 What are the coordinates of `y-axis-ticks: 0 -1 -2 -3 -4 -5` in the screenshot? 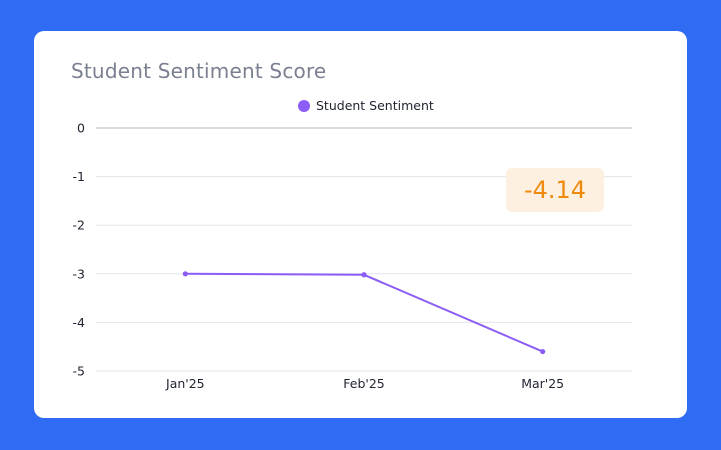 It's located at (79, 250).